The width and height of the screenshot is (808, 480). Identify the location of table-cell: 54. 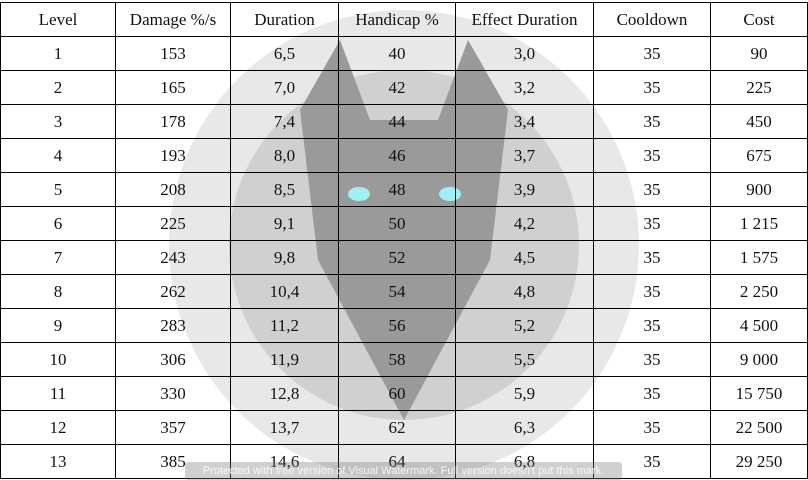
(397, 291).